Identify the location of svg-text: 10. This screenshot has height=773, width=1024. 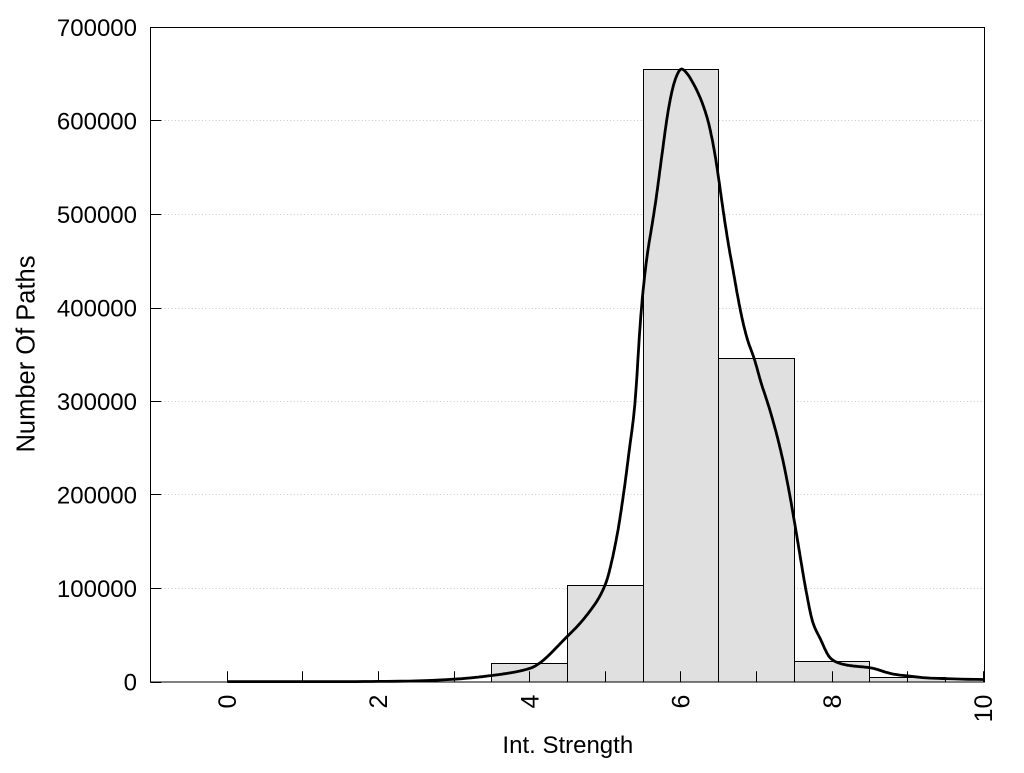
(984, 709).